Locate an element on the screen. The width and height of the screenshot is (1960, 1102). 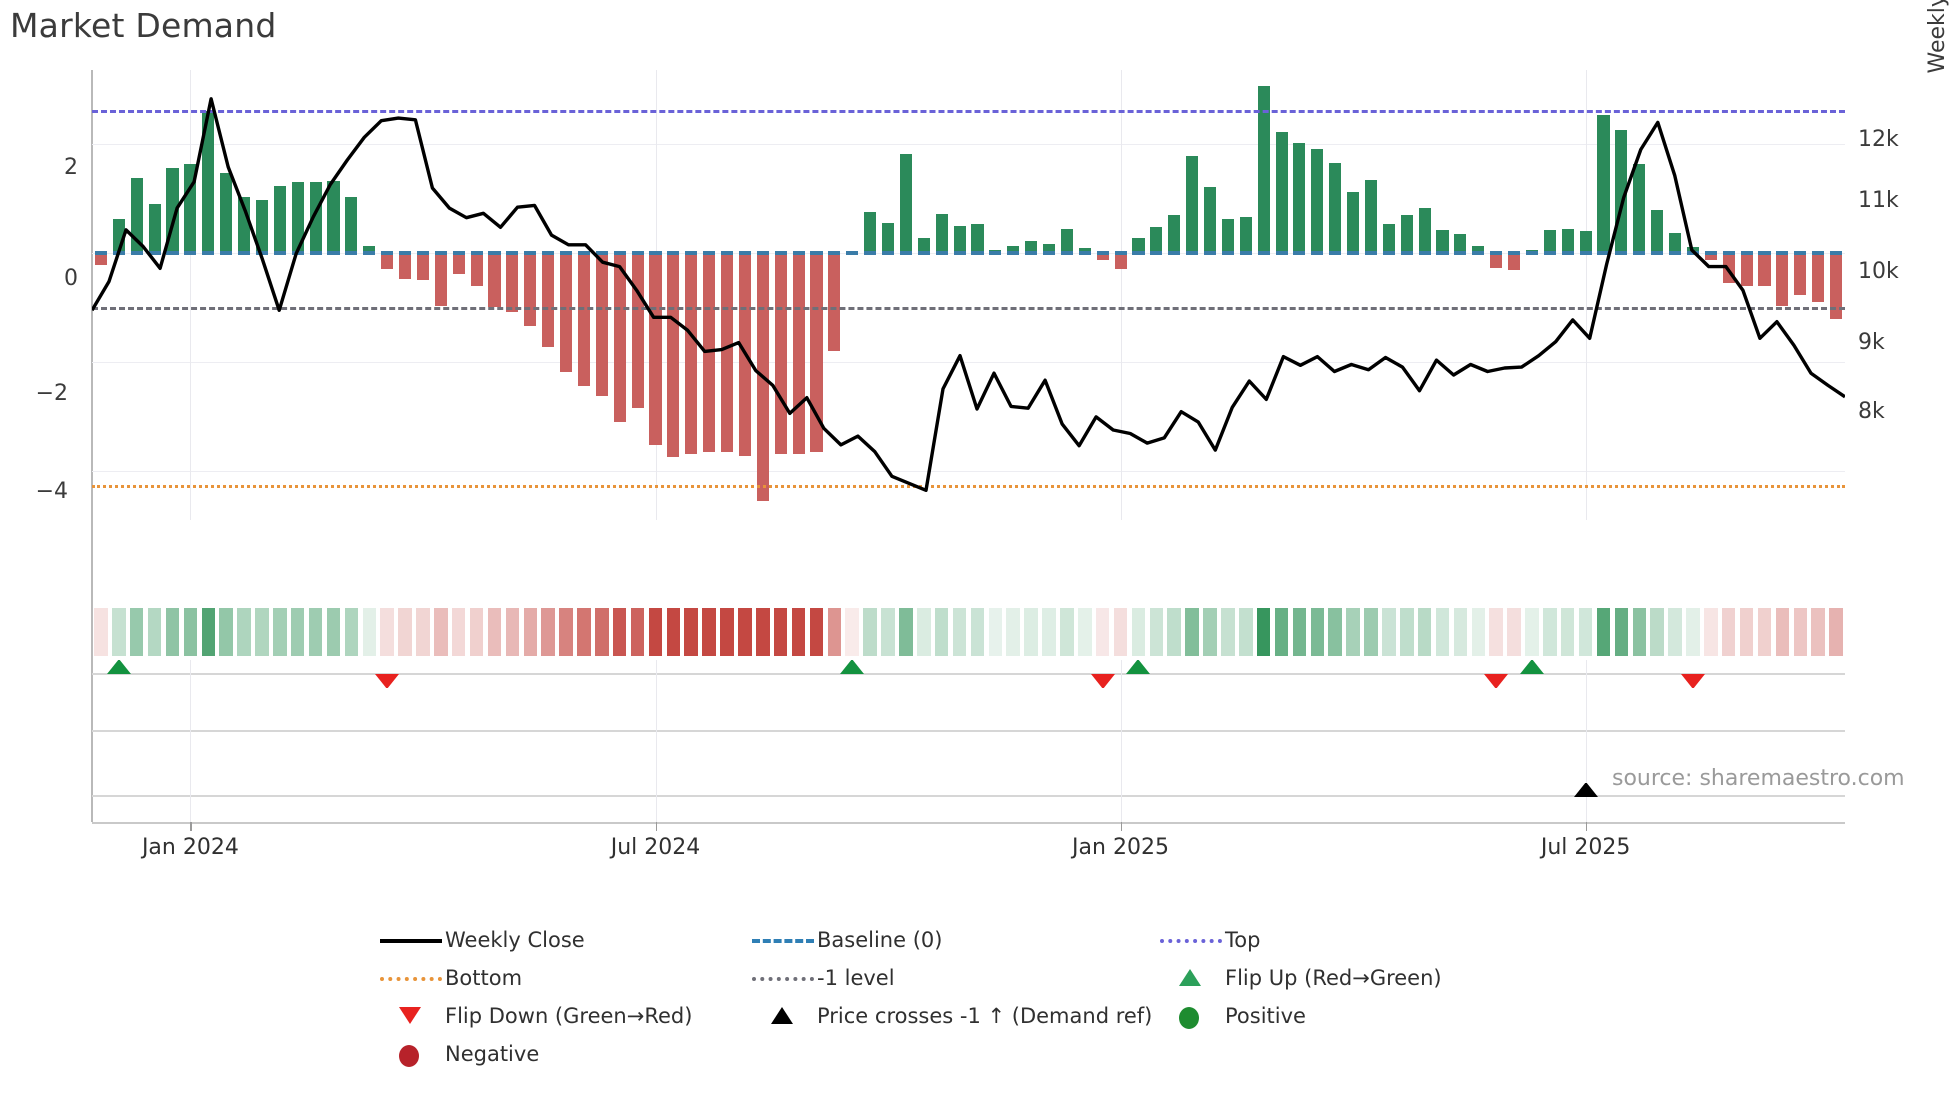
triangle-up-black-icon is located at coordinates (782, 1015).